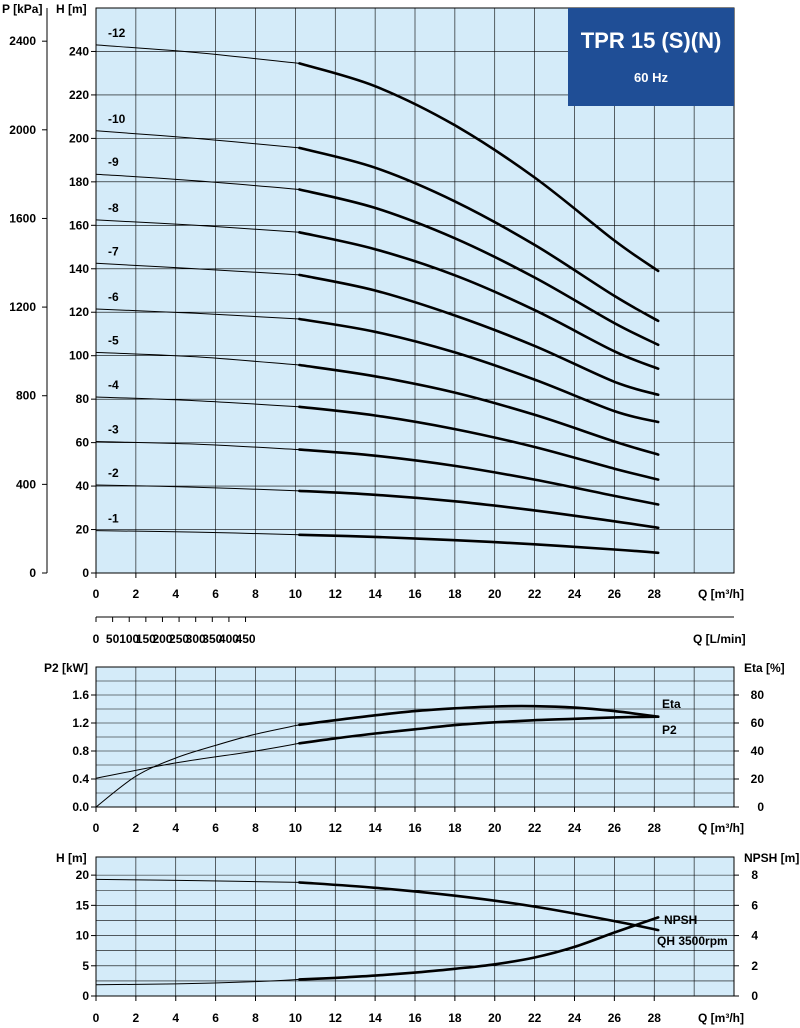  What do you see at coordinates (117, 119) in the screenshot?
I see `stage-label: -10` at bounding box center [117, 119].